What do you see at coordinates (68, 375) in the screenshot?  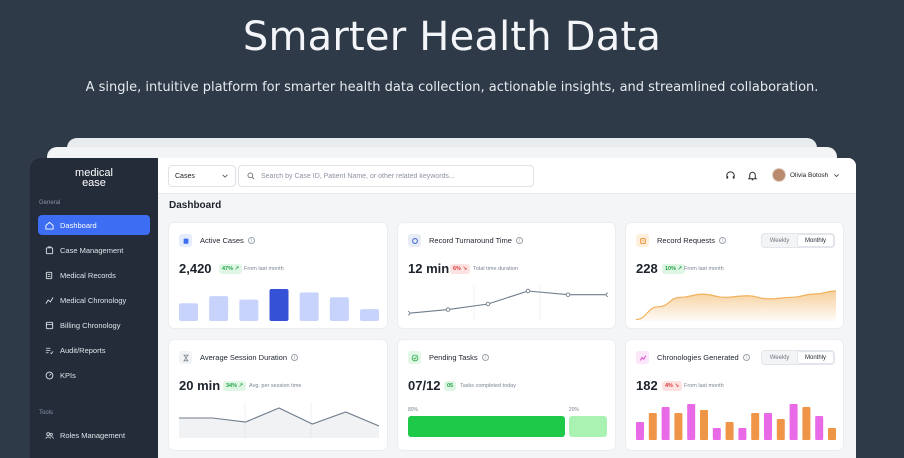 I see `sidebar-item-label: KPIs` at bounding box center [68, 375].